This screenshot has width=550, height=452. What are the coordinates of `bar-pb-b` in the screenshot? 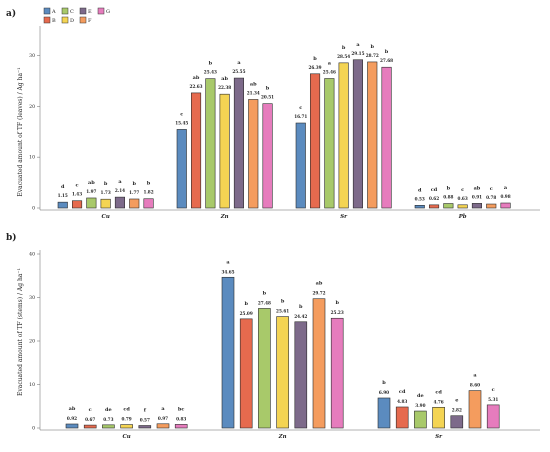 It's located at (434, 206).